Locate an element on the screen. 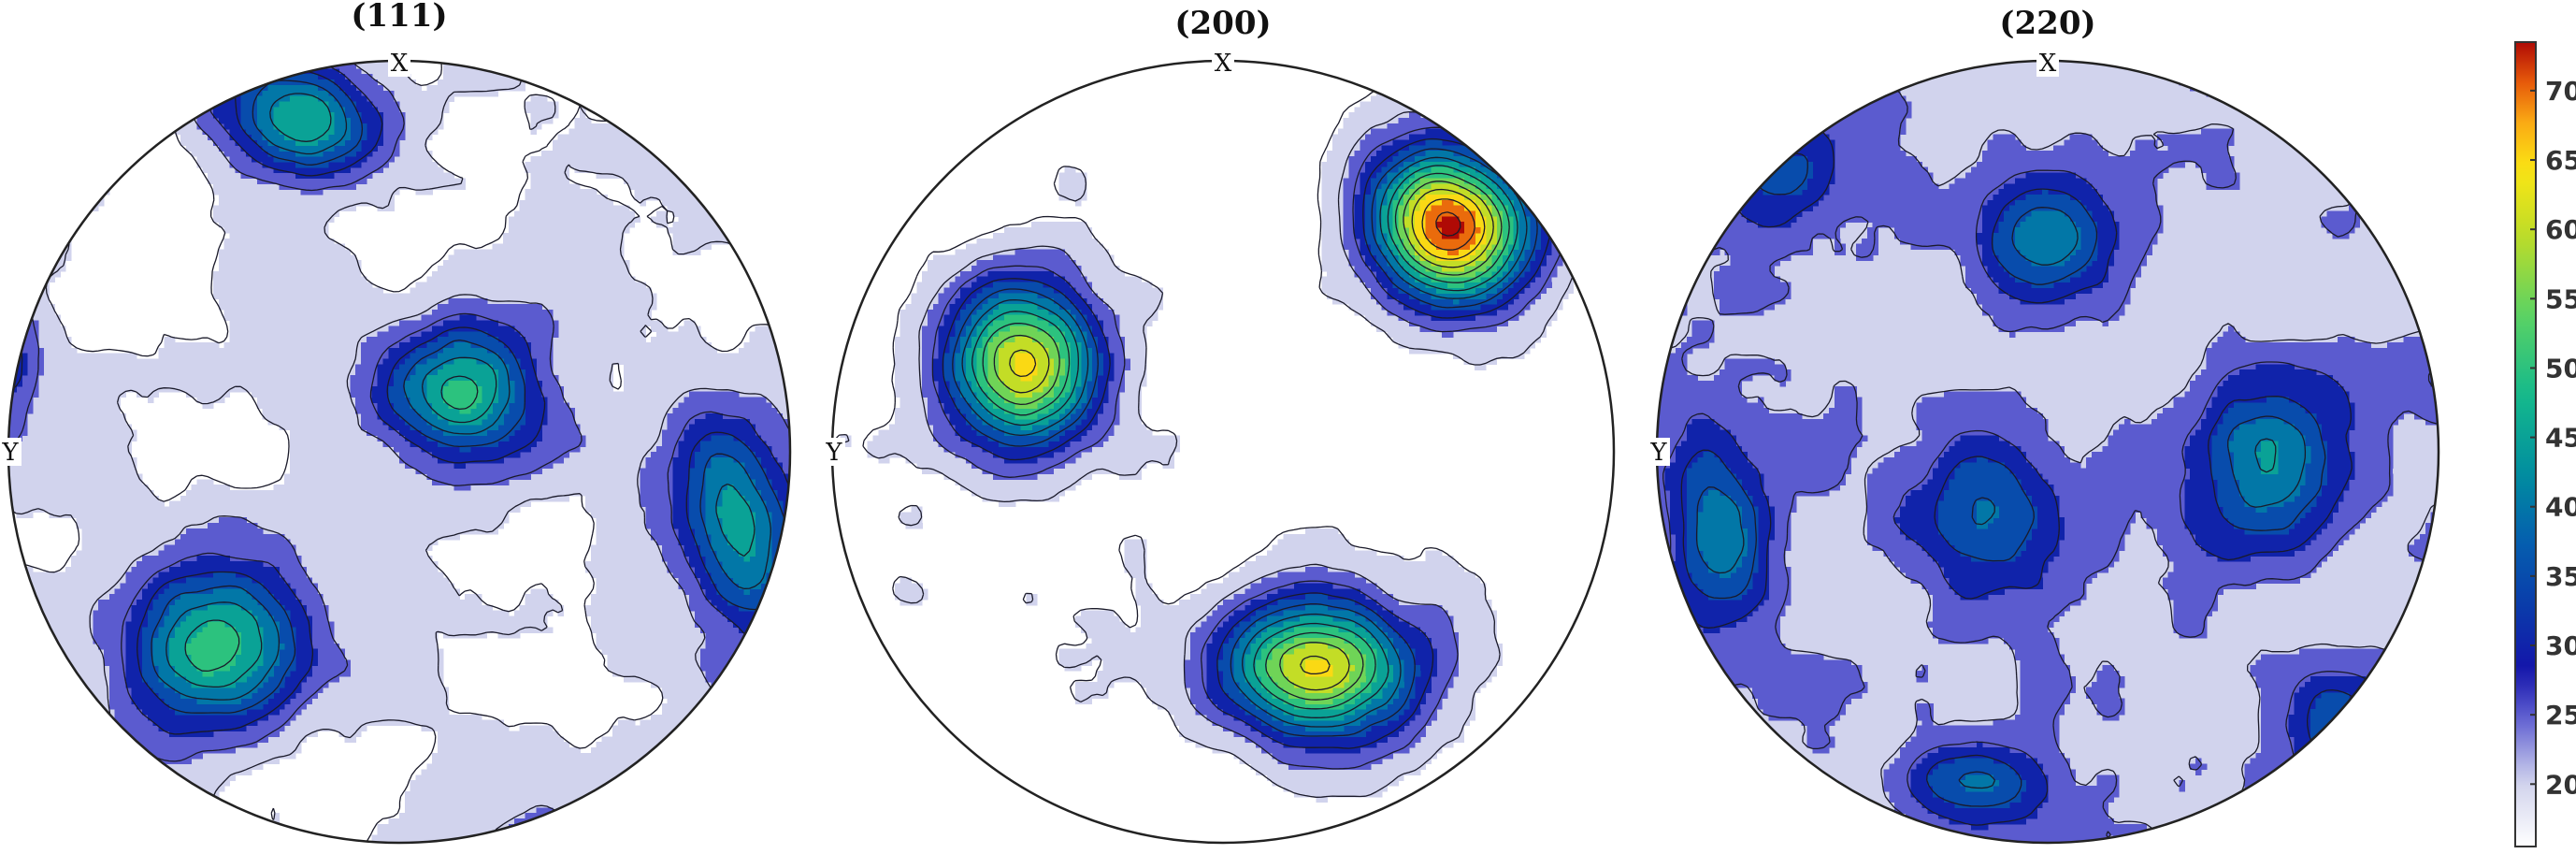  colorbar-tick-label: 20 is located at coordinates (2561, 784).